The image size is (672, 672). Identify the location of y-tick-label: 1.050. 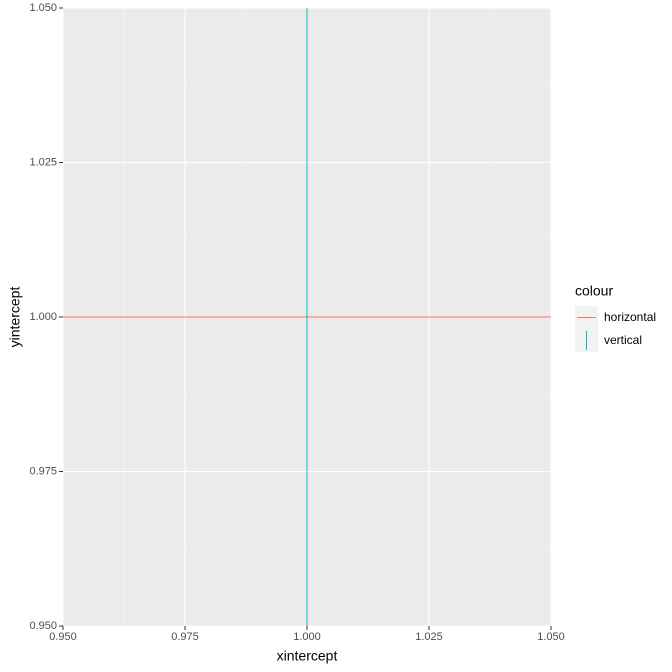
(43, 8).